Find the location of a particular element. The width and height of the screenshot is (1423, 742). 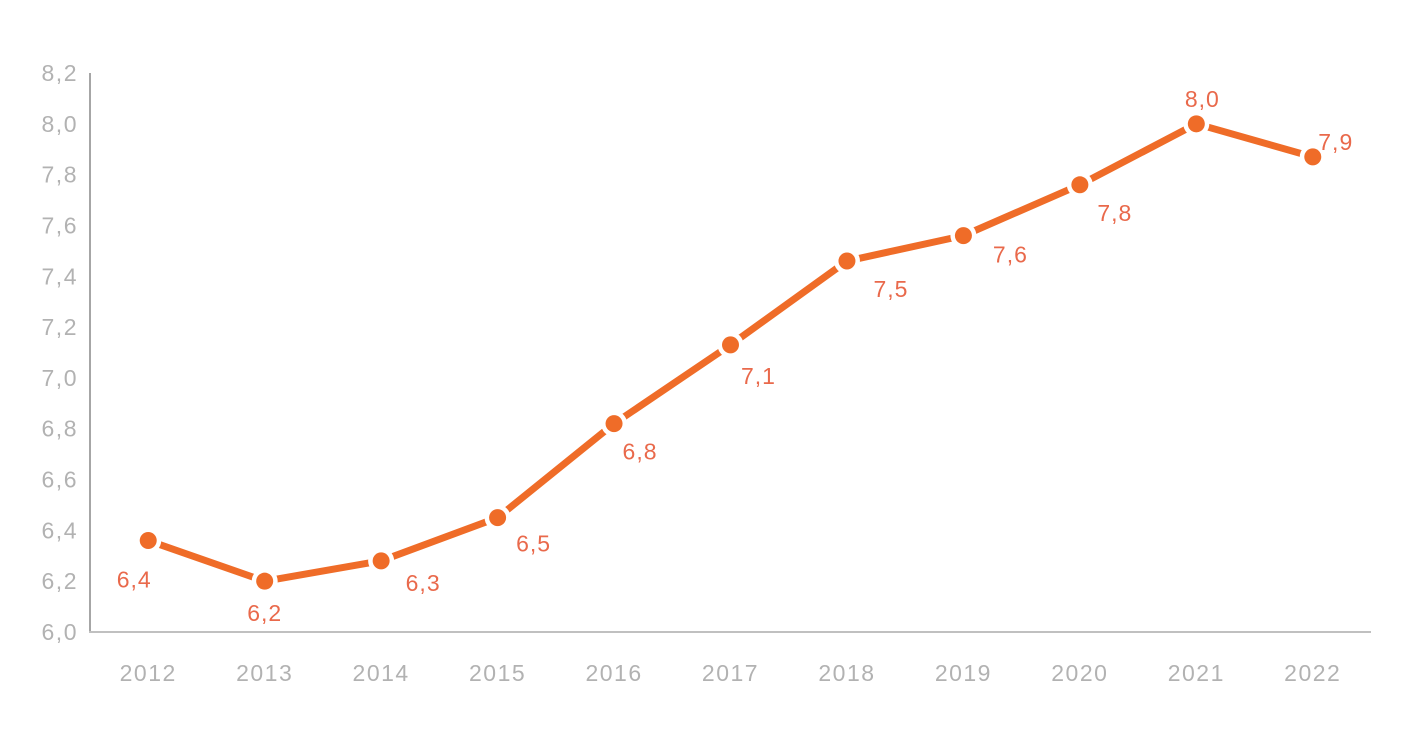

data-point-label: 8,0 is located at coordinates (1202, 99).